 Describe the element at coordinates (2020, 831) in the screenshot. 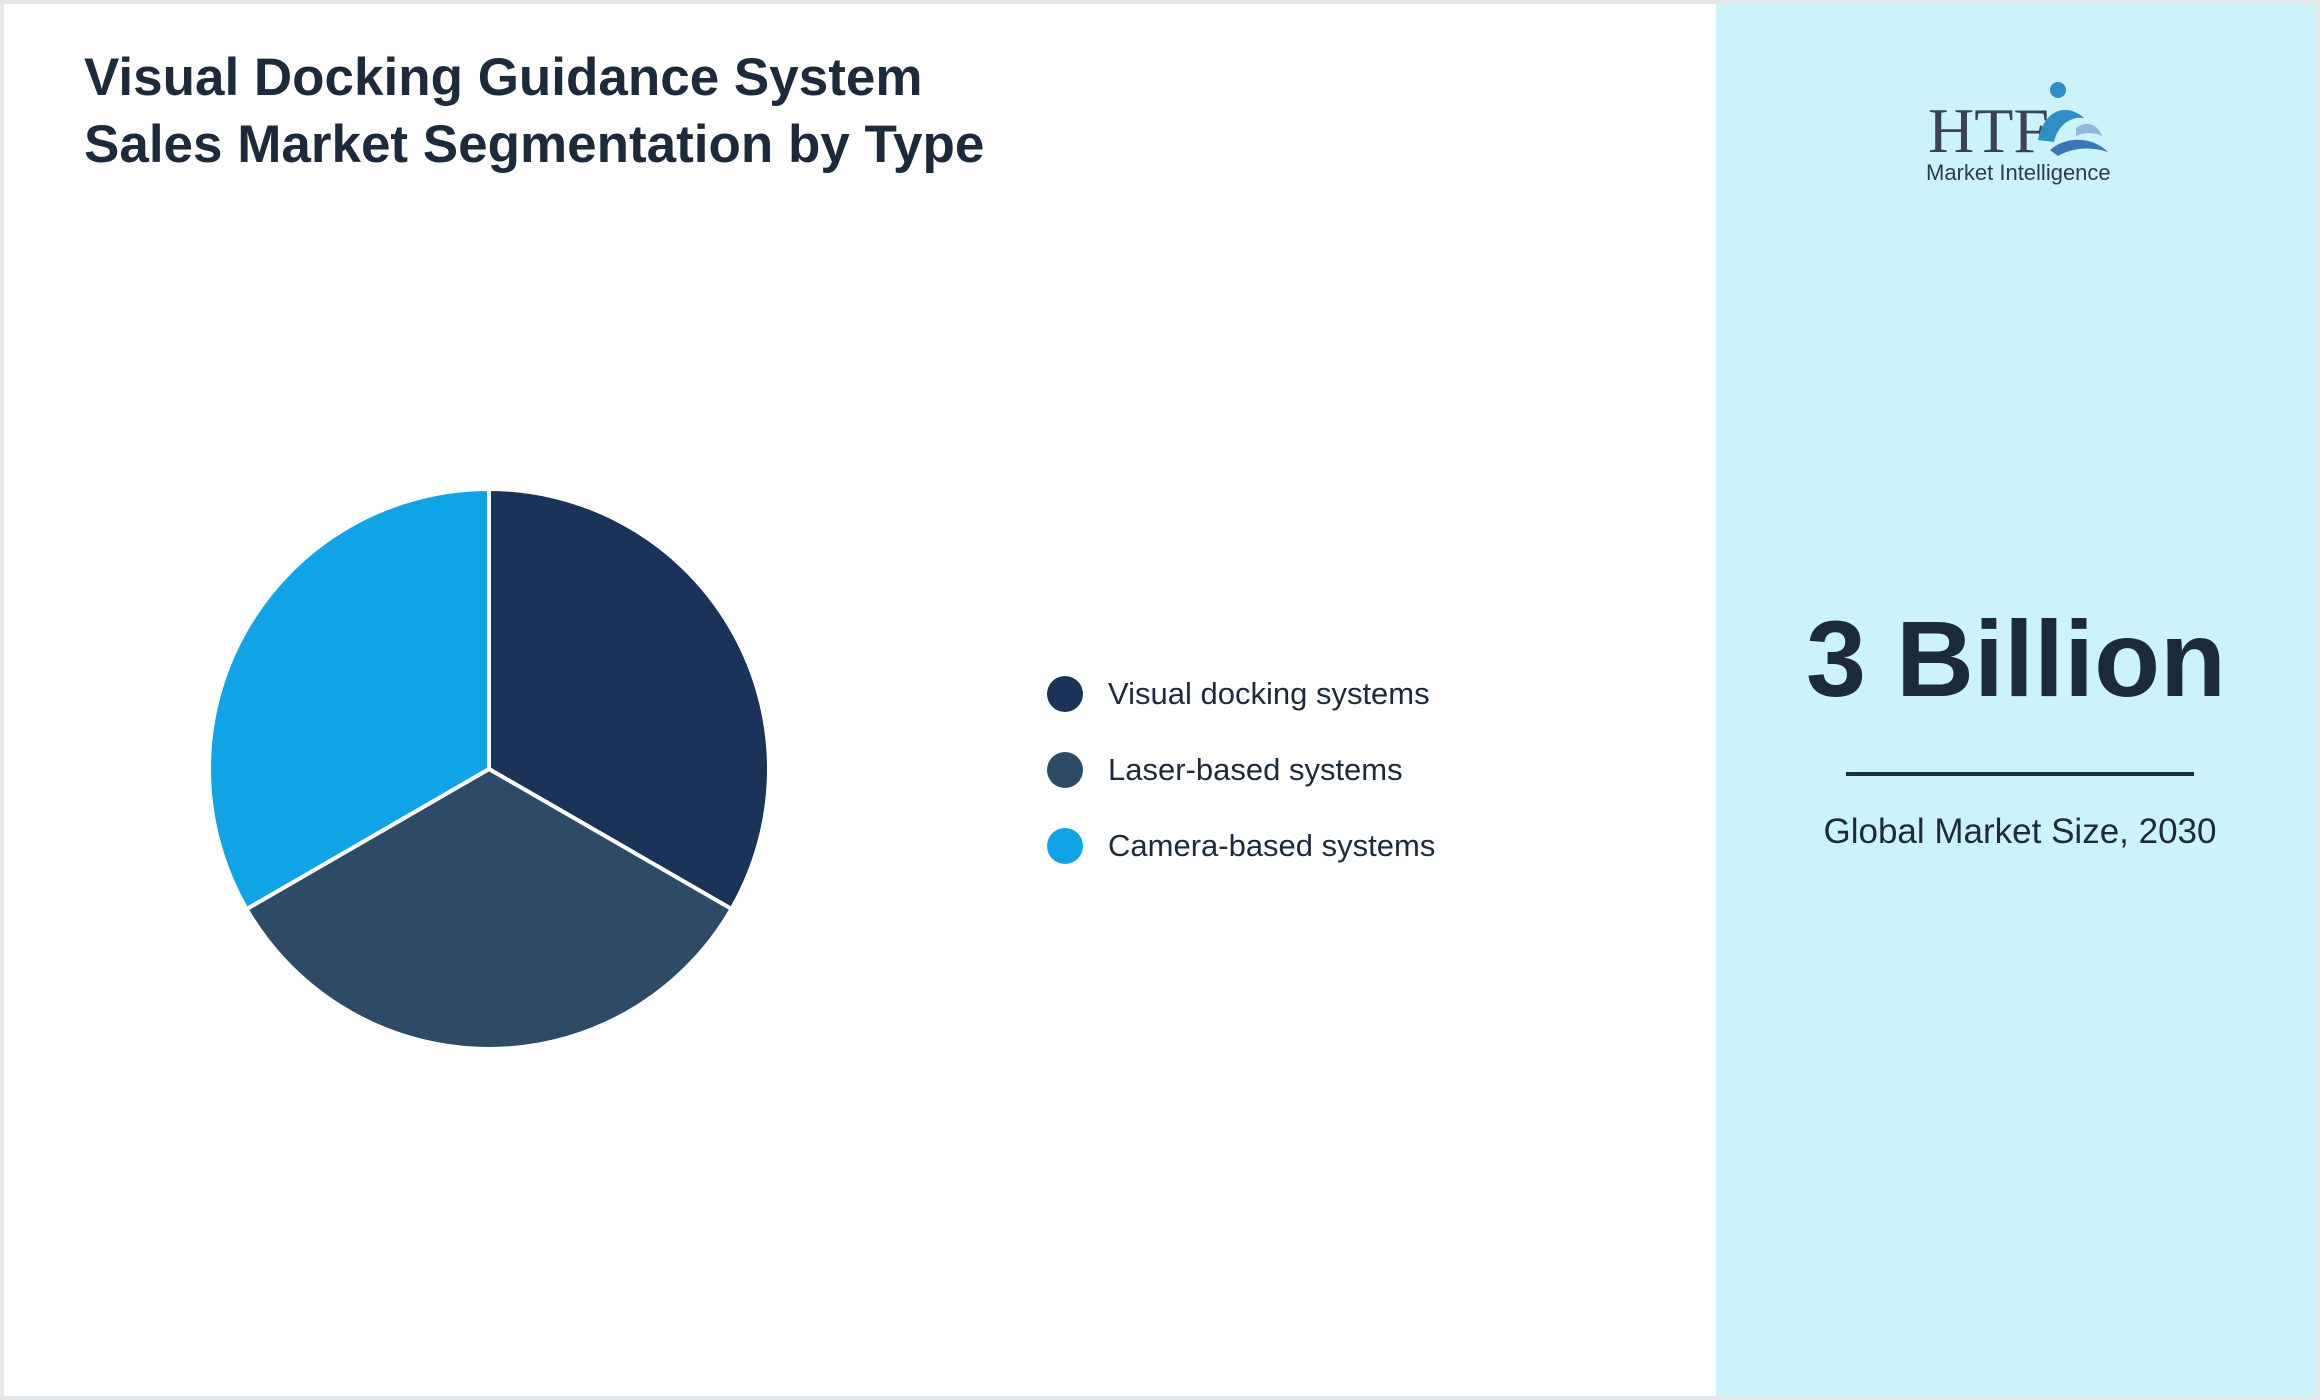

I see `market-size-caption: Global Market Size, 2030` at that location.